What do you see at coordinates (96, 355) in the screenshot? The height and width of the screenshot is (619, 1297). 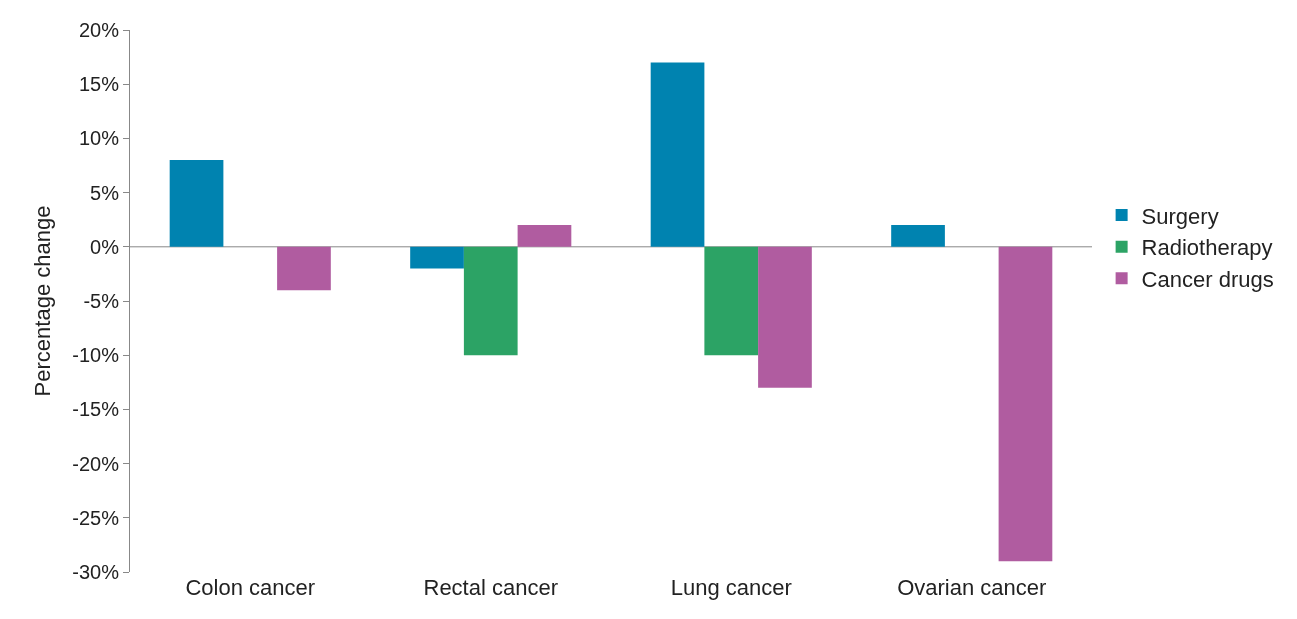 I see `y-tick-label: -10%` at bounding box center [96, 355].